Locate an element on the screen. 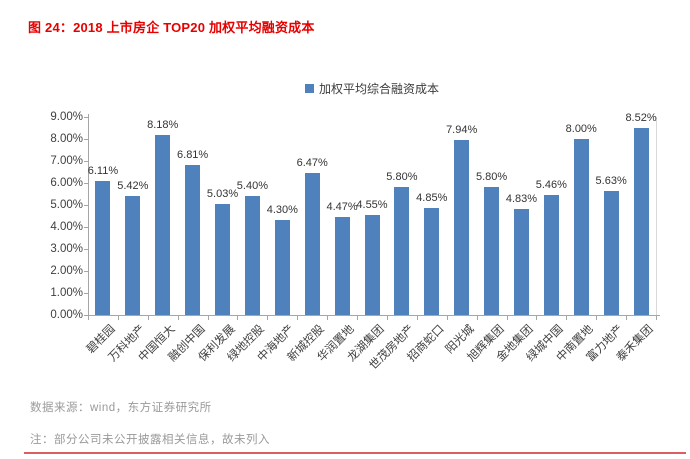 This screenshot has width=690, height=459. bar-阳光城 is located at coordinates (462, 227).